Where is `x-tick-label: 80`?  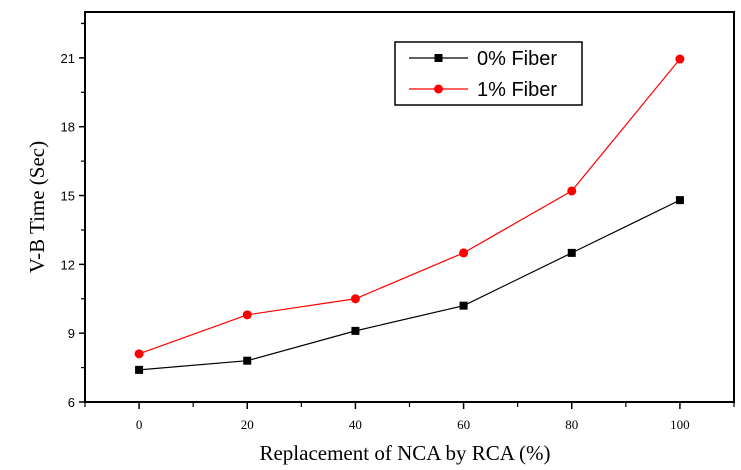 x-tick-label: 80 is located at coordinates (571, 424).